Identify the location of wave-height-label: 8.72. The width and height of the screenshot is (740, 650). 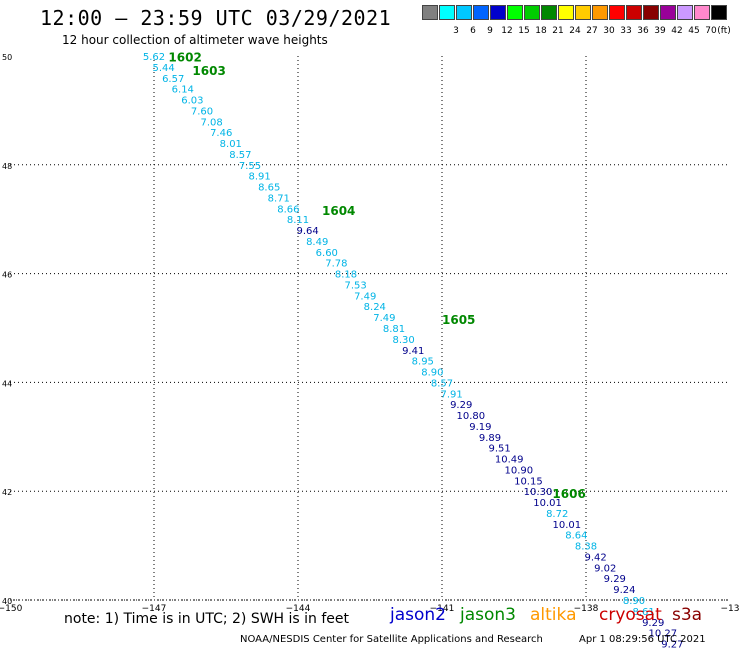
(557, 514).